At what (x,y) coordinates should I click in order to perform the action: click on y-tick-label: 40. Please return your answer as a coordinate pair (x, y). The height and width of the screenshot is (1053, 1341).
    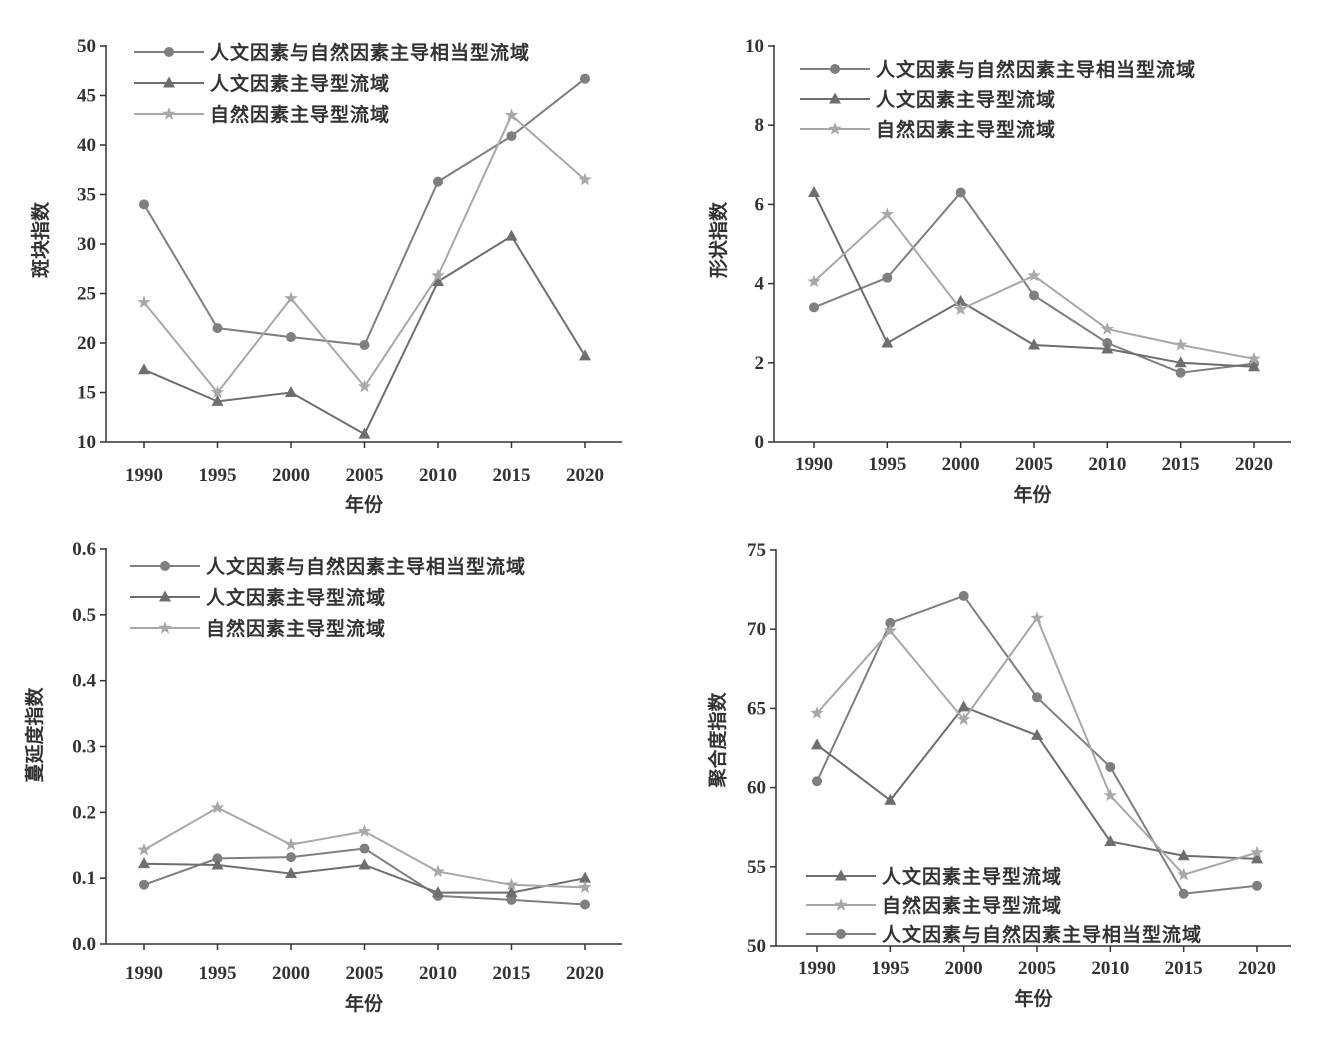
    Looking at the image, I should click on (86, 145).